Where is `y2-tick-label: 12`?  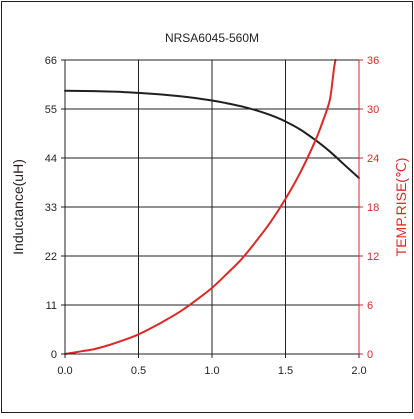 y2-tick-label: 12 is located at coordinates (373, 257).